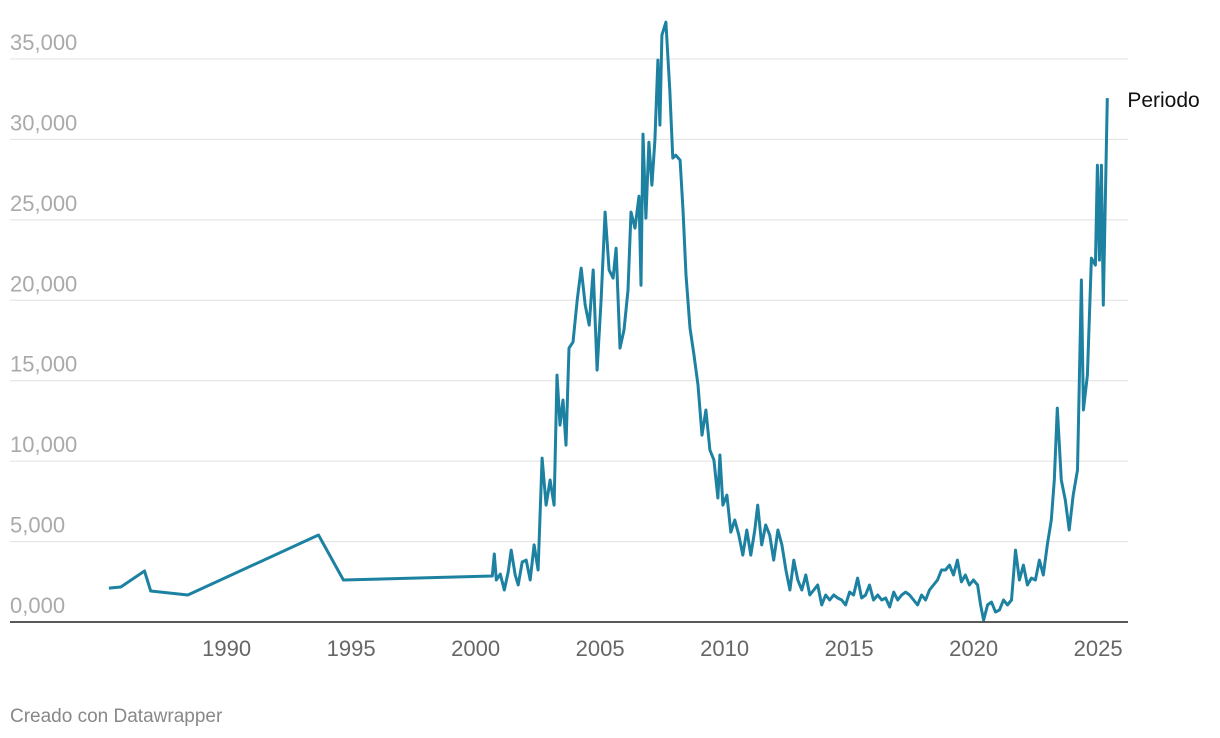  What do you see at coordinates (43, 203) in the screenshot?
I see `y-tick-label: 25,000` at bounding box center [43, 203].